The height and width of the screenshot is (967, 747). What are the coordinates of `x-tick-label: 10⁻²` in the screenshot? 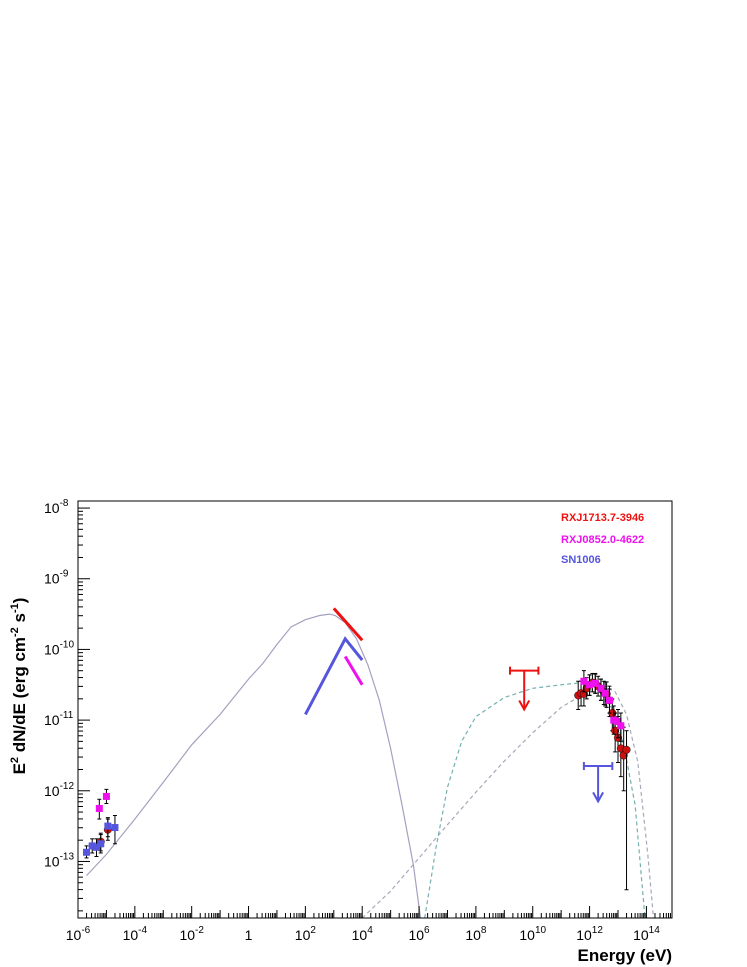 It's located at (191, 934).